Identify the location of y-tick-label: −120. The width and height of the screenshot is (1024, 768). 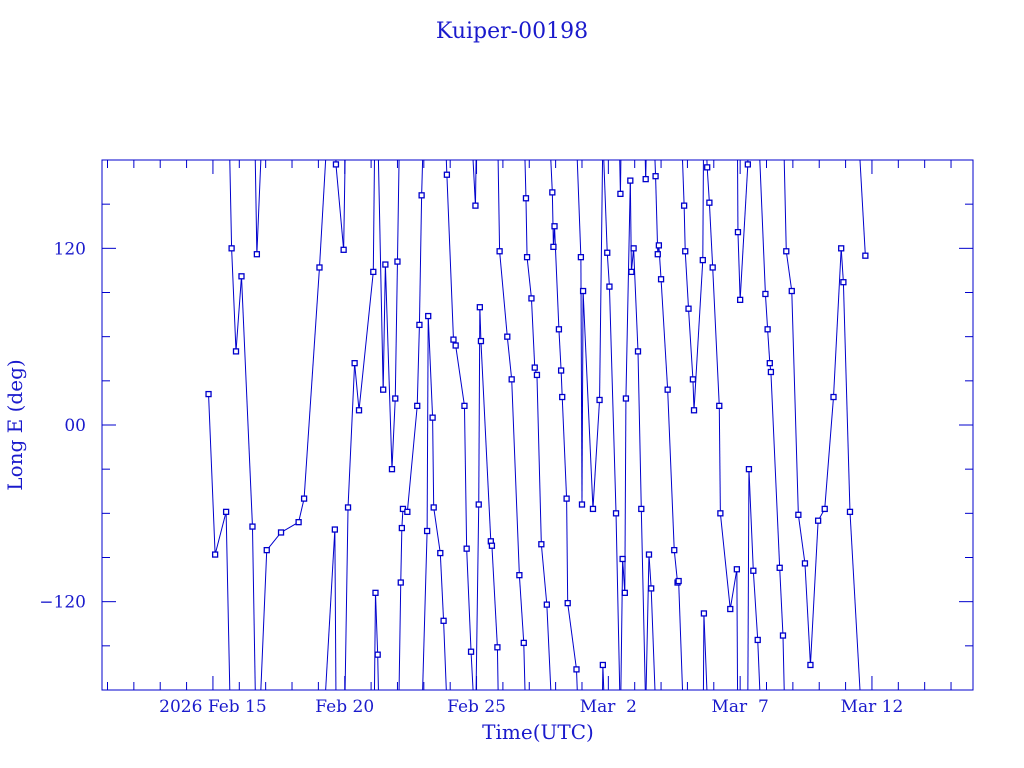
(62, 603).